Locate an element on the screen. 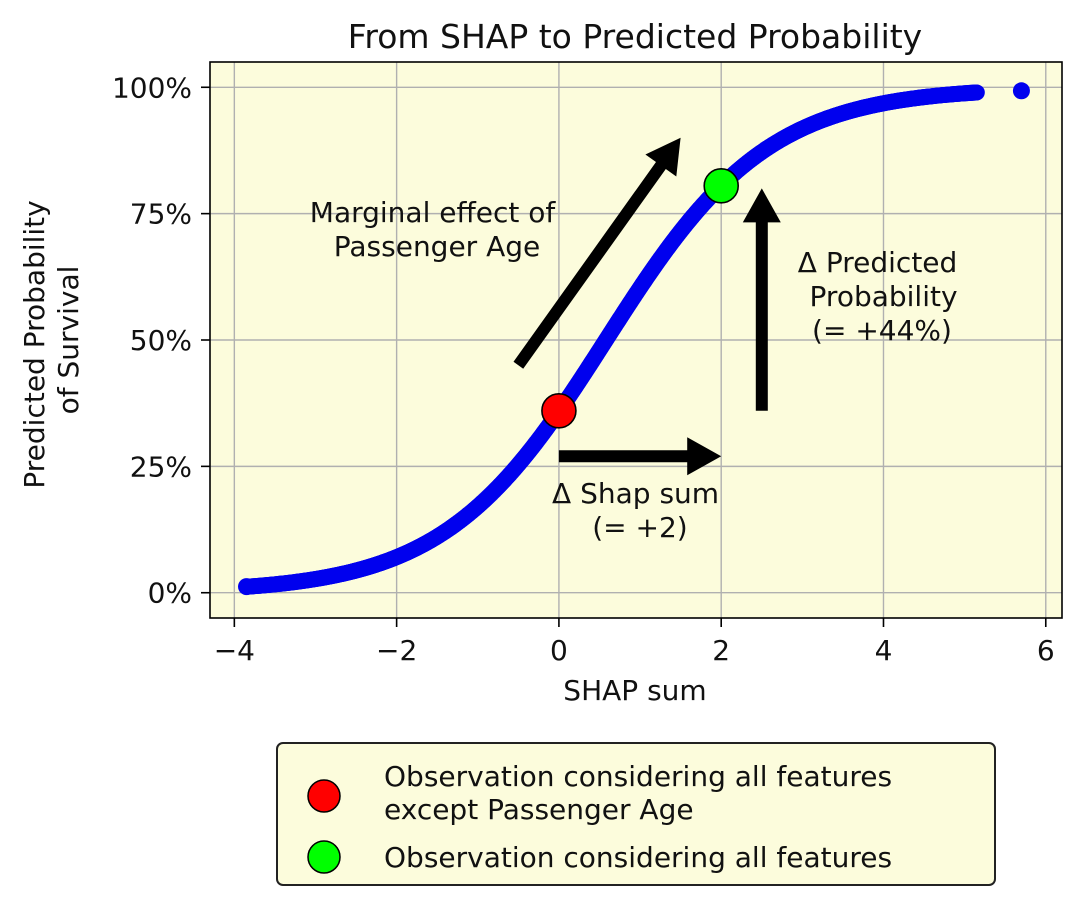 The image size is (1080, 904). highlight-points is located at coordinates (640, 298).